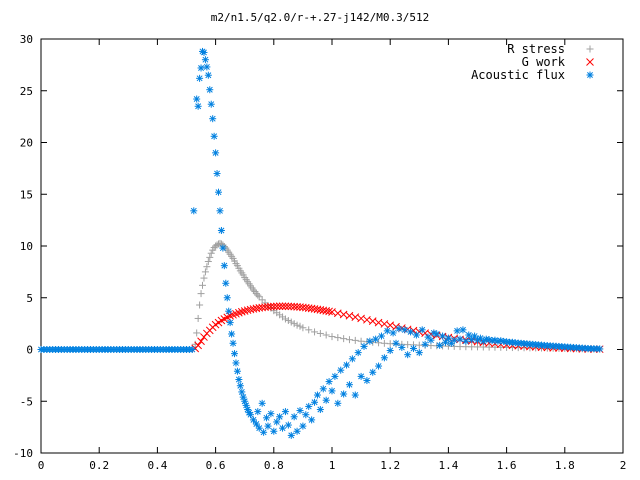 The height and width of the screenshot is (480, 640). I want to click on x-tick-label: 2, so click(623, 465).